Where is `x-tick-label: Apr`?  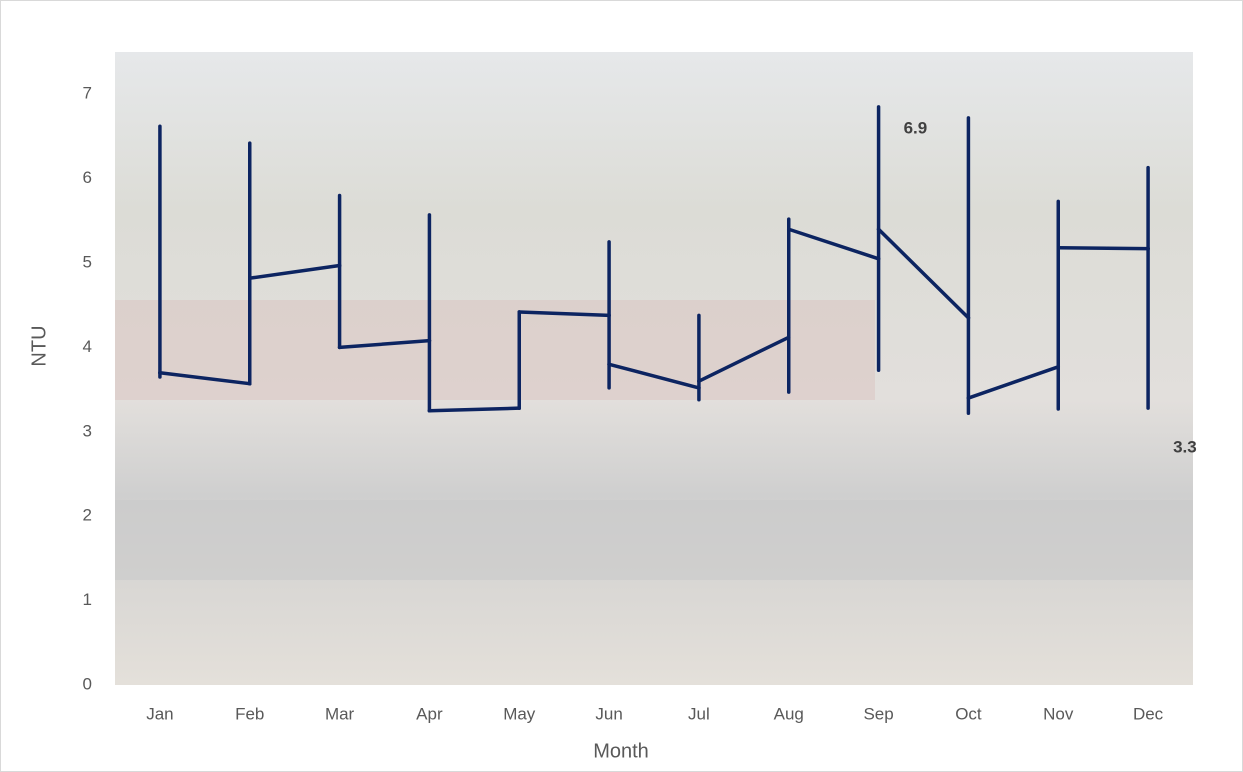 x-tick-label: Apr is located at coordinates (429, 713).